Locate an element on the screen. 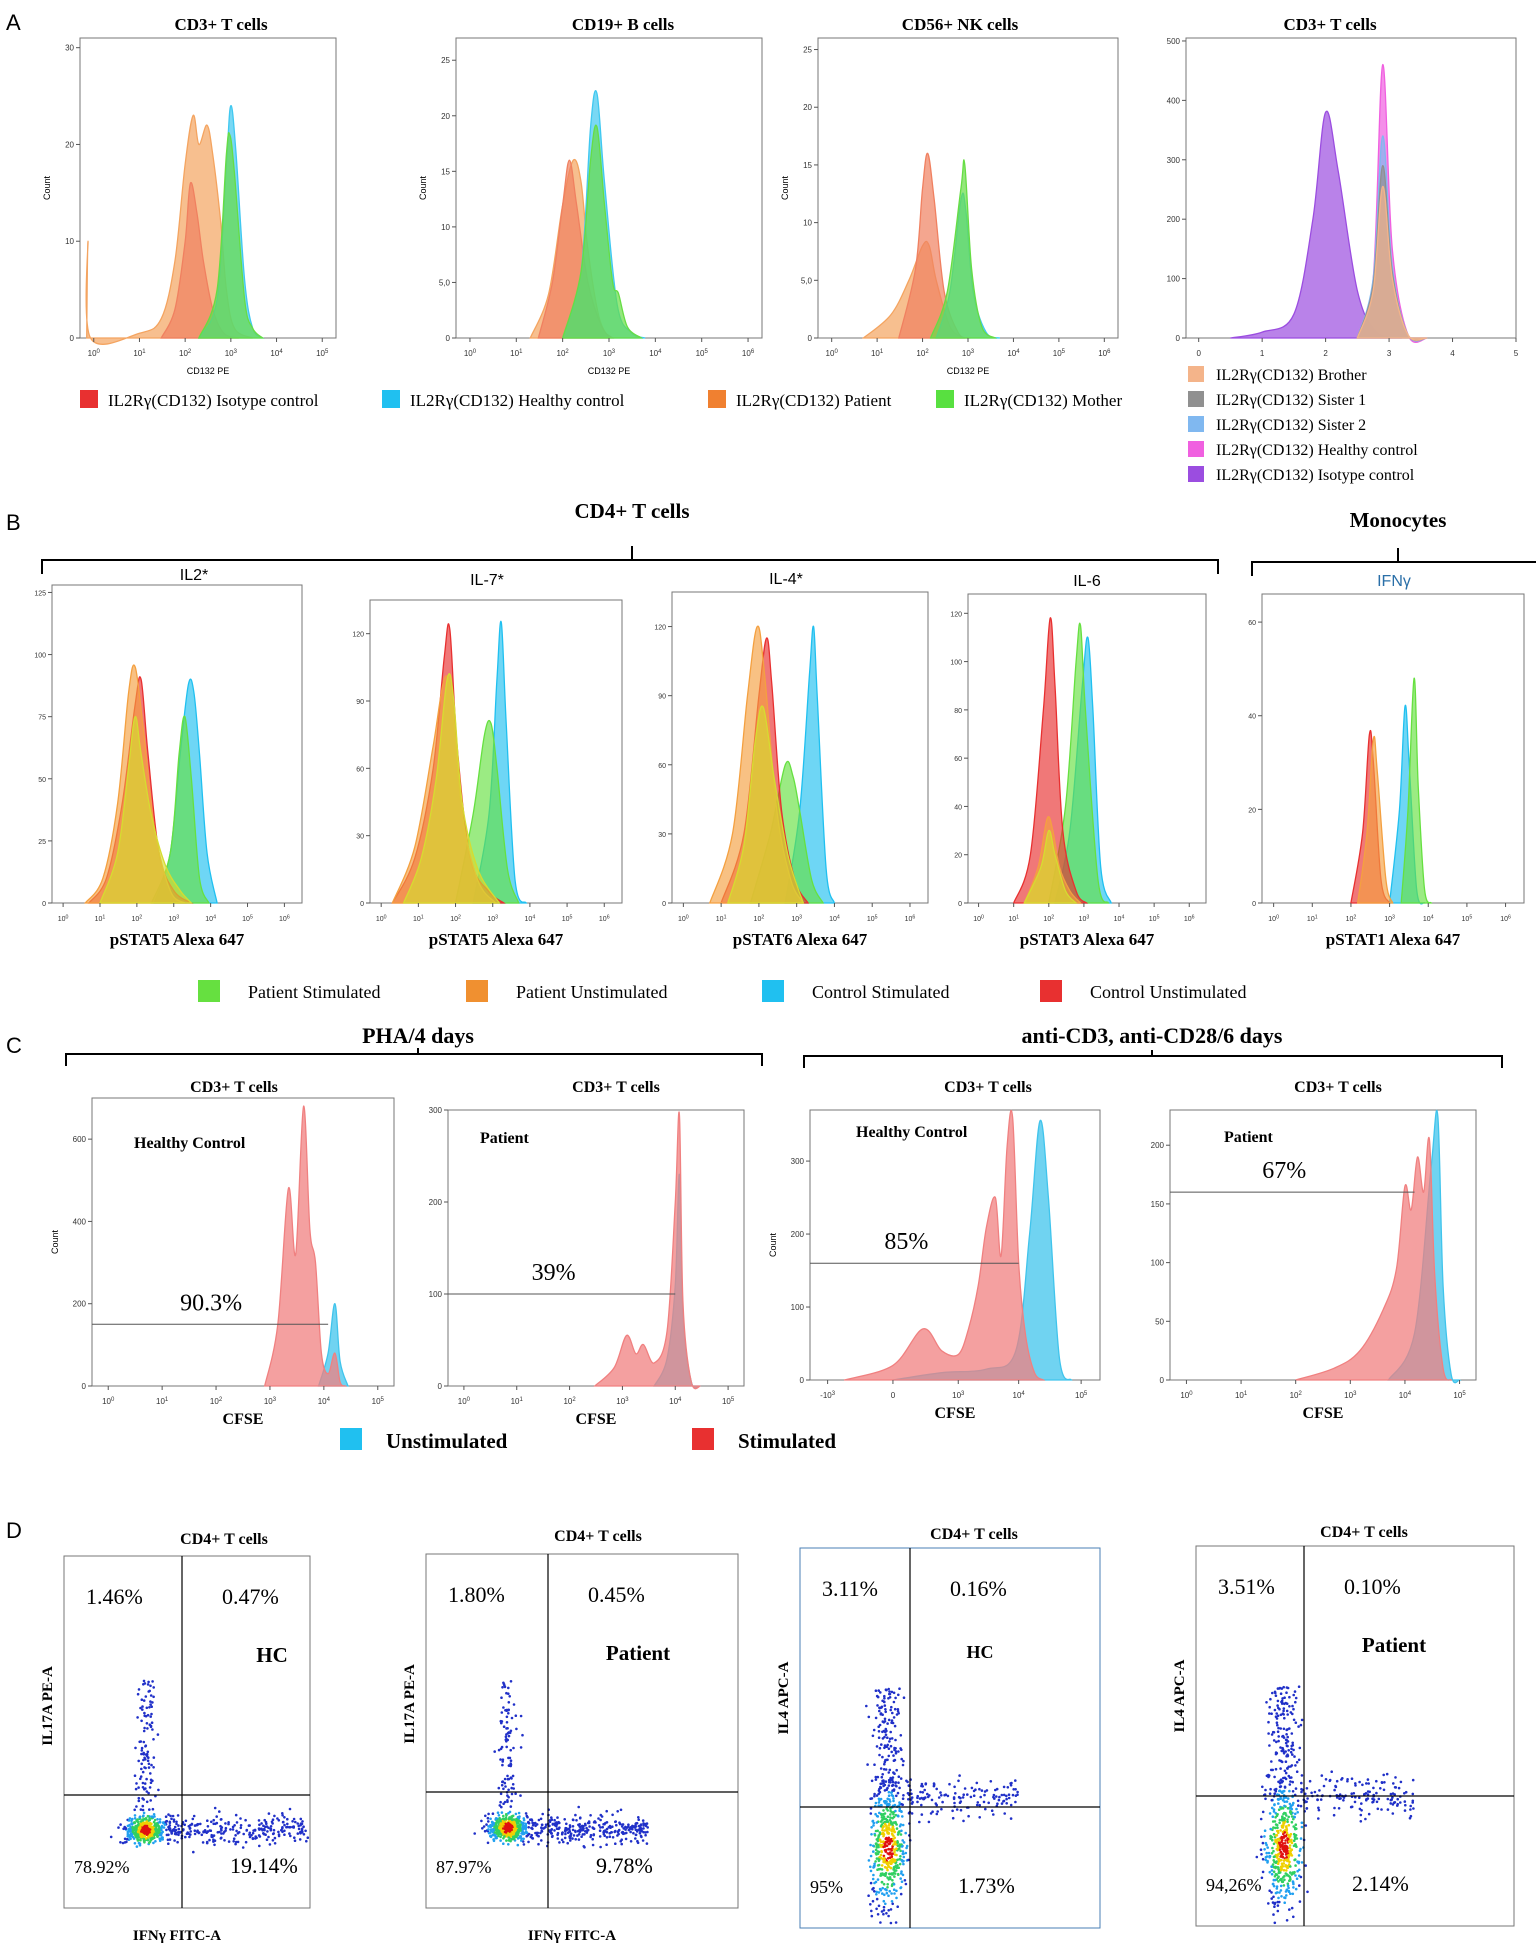 The width and height of the screenshot is (1536, 1946). tick-exponent: 1 is located at coordinates (422, 918).